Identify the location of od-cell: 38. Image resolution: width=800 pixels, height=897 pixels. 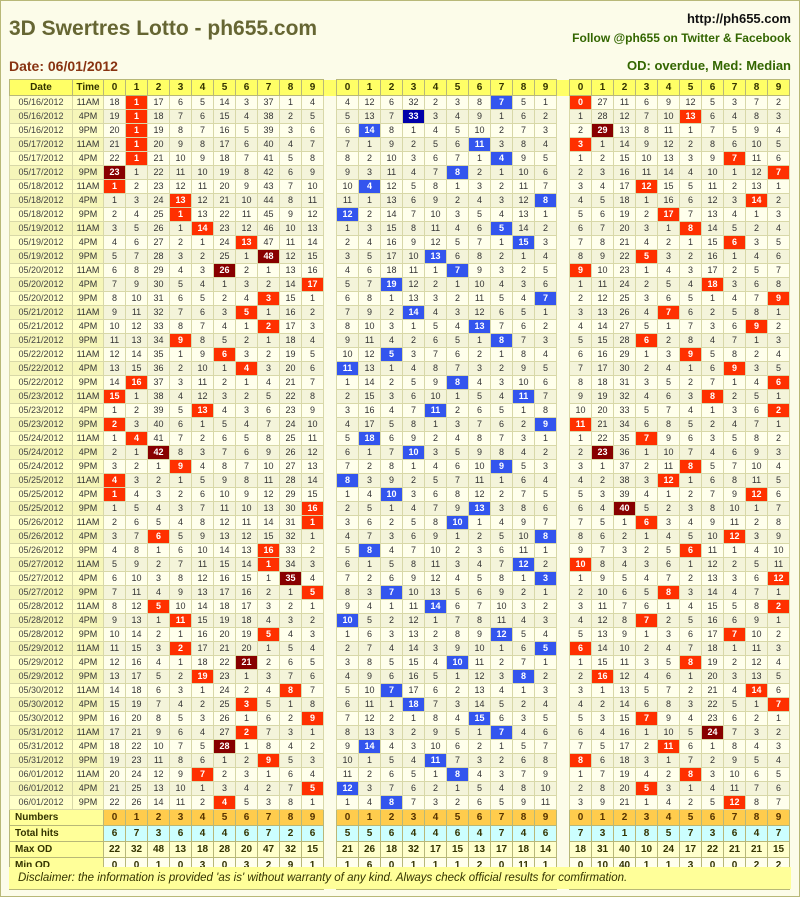
(624, 480).